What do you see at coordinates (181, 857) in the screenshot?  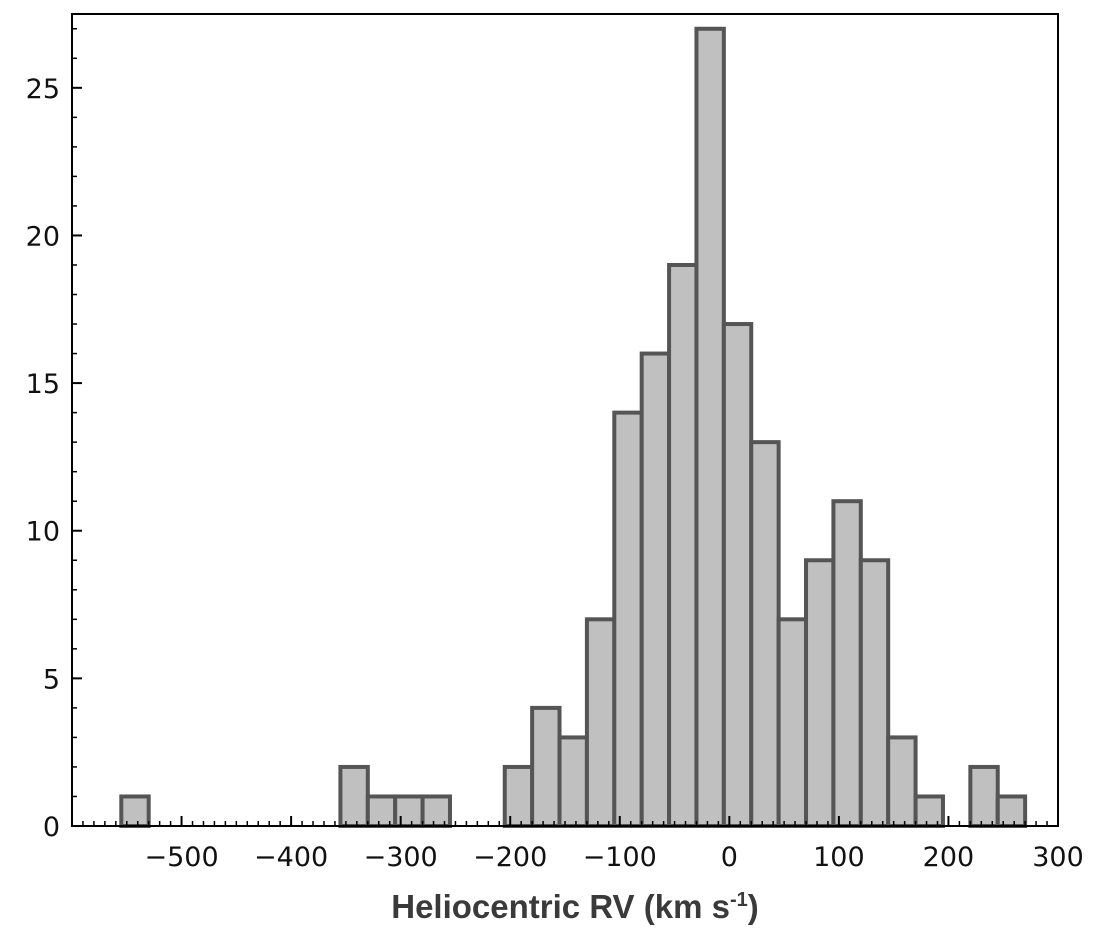 I see `x-tick-label: −500` at bounding box center [181, 857].